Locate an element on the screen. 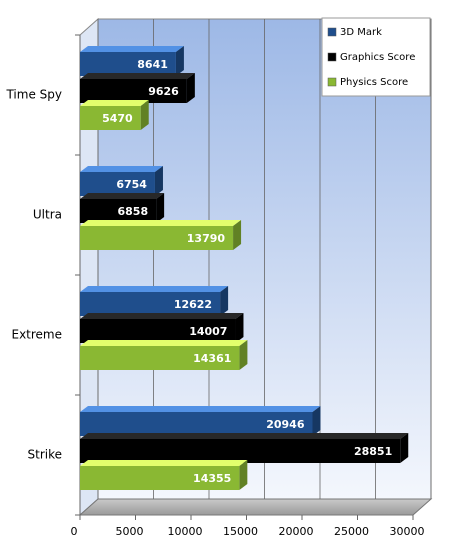 The width and height of the screenshot is (450, 550). value-label: 6754 is located at coordinates (131, 184).